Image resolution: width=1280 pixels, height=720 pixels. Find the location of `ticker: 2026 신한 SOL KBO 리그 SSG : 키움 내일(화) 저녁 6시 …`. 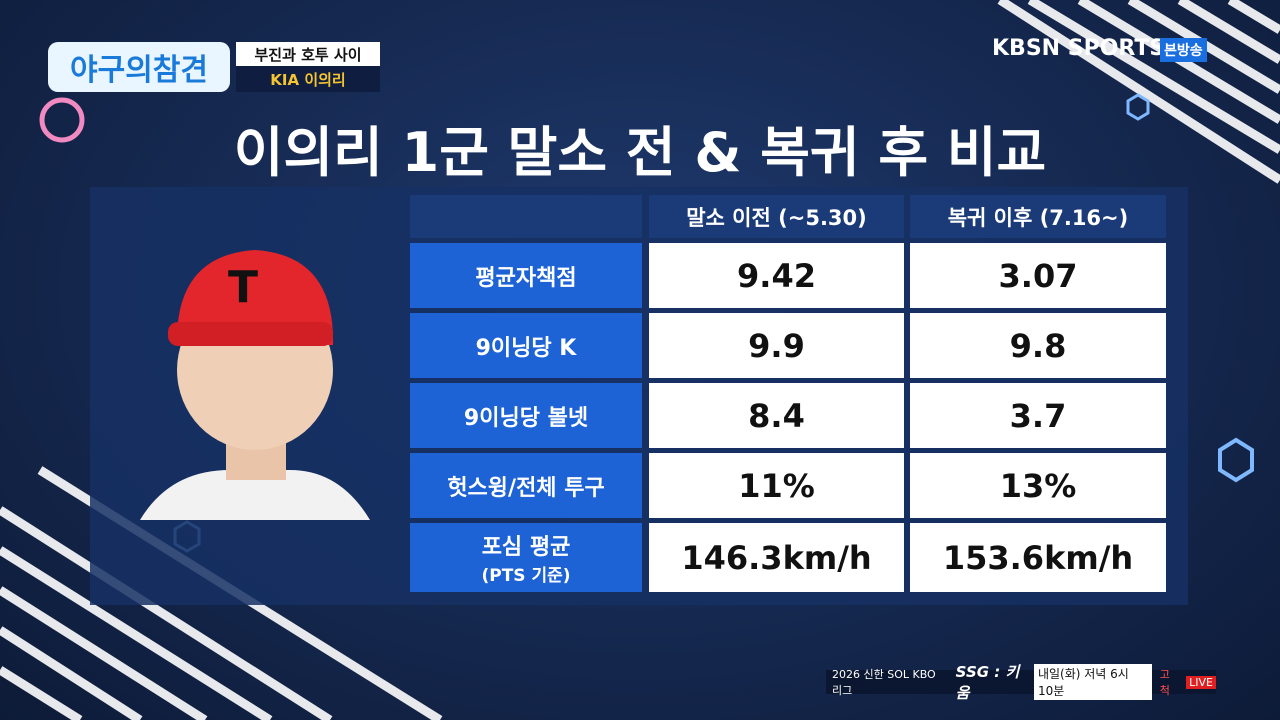

ticker: 2026 신한 SOL KBO 리그 SSG : 키움 내일(화) 저녁 6시 … is located at coordinates (1021, 682).